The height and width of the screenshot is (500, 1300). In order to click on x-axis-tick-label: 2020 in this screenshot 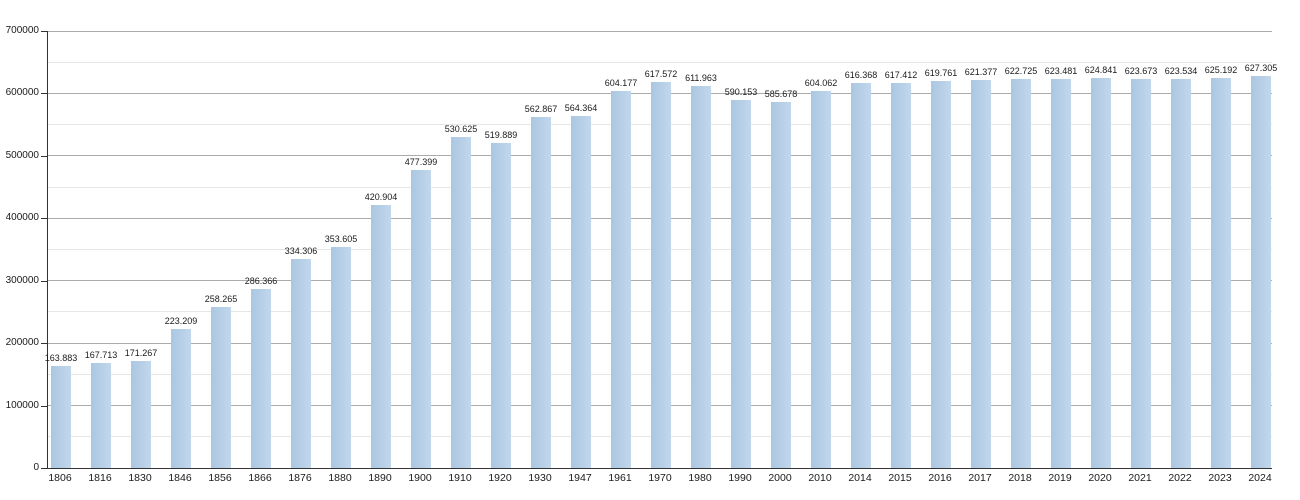, I will do `click(1100, 478)`.